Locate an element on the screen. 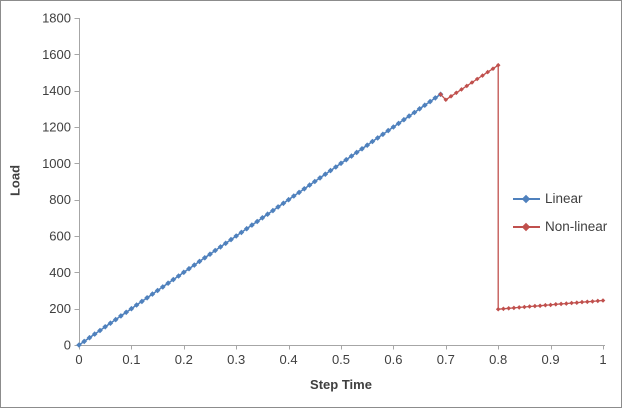 The width and height of the screenshot is (622, 408). legend-item-linear: Linear is located at coordinates (560, 198).